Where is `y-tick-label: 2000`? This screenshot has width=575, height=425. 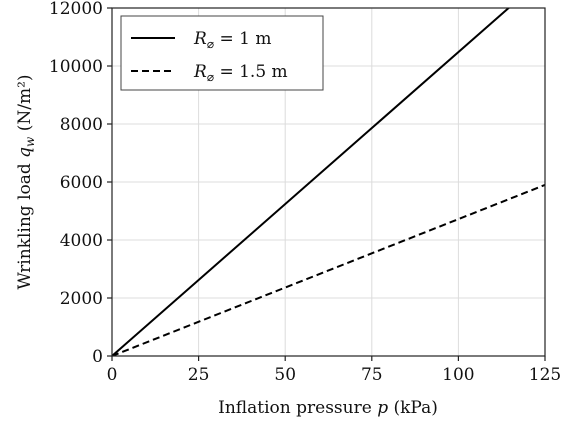 y-tick-label: 2000 is located at coordinates (81, 299).